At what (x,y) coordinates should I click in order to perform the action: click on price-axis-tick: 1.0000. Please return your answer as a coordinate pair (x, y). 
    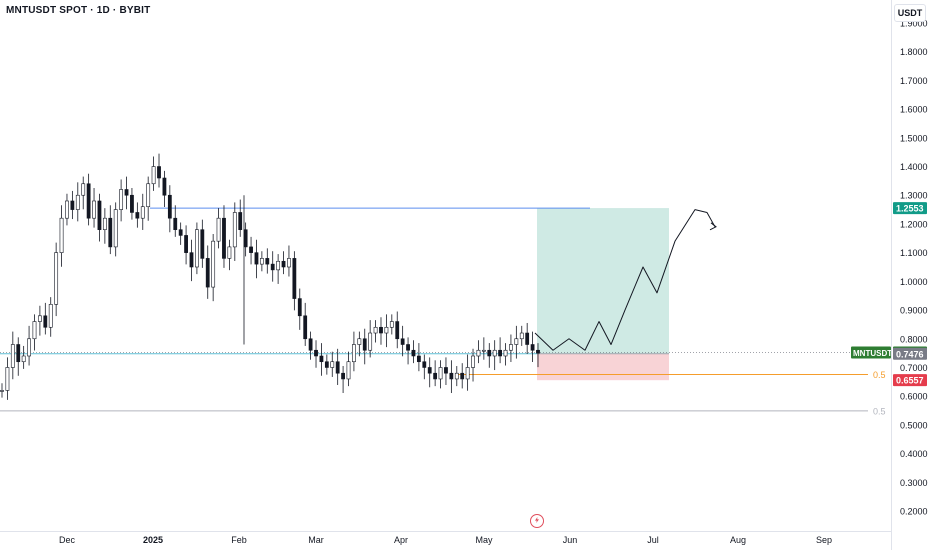
    Looking at the image, I should click on (914, 282).